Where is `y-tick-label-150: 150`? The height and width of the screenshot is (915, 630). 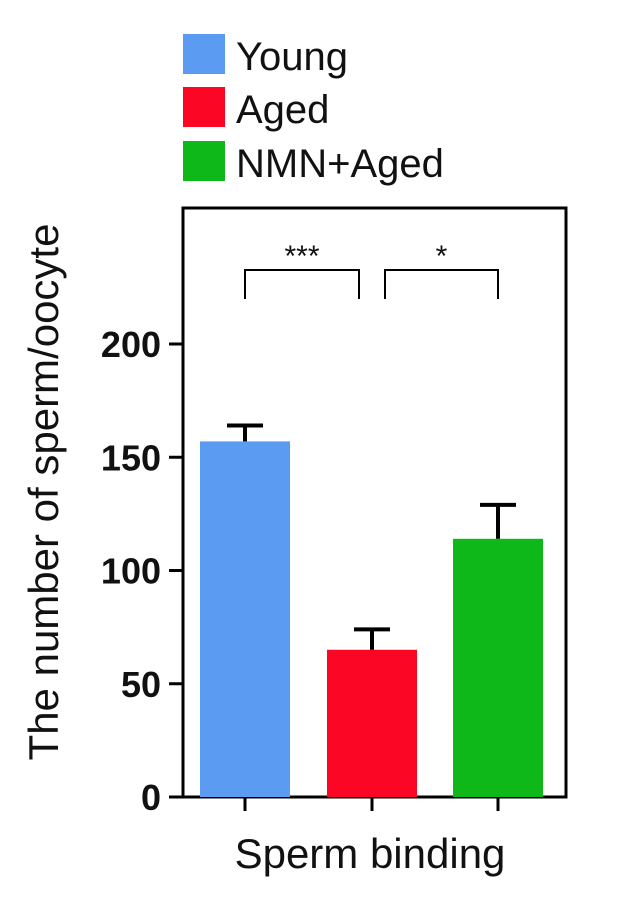
y-tick-label-150: 150 is located at coordinates (131, 457).